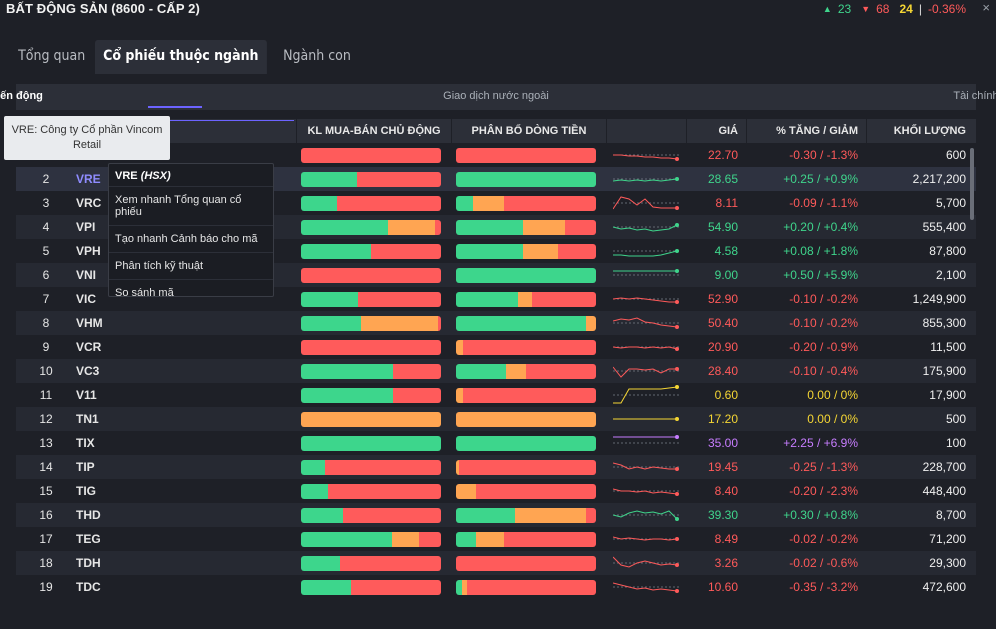 The image size is (996, 629). I want to click on stock-symbol: TDC, so click(88, 587).